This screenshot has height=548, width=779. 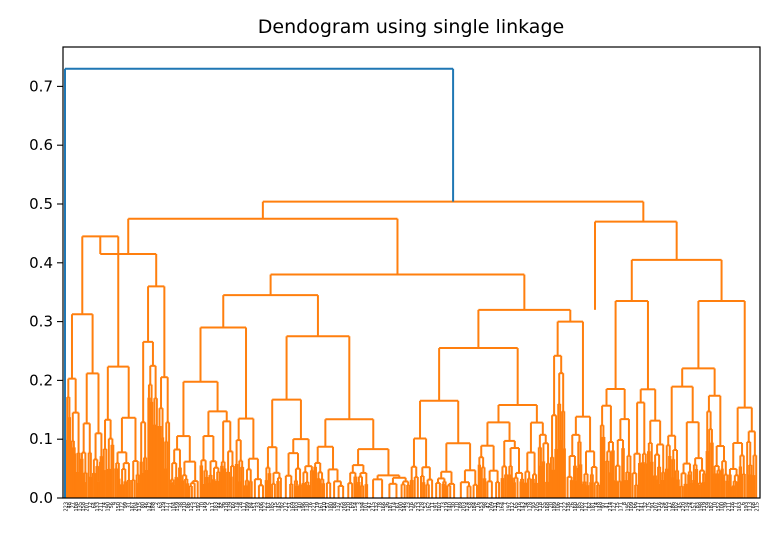 I want to click on leaf-label: 214, so click(x=611, y=507).